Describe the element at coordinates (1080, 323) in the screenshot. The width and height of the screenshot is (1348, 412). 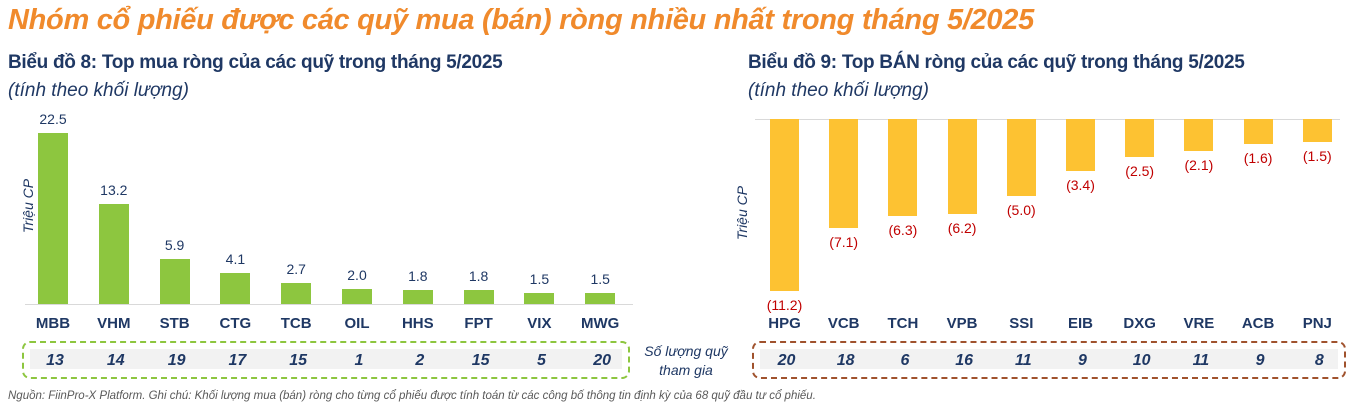
I see `x-tick-label: EIB` at that location.